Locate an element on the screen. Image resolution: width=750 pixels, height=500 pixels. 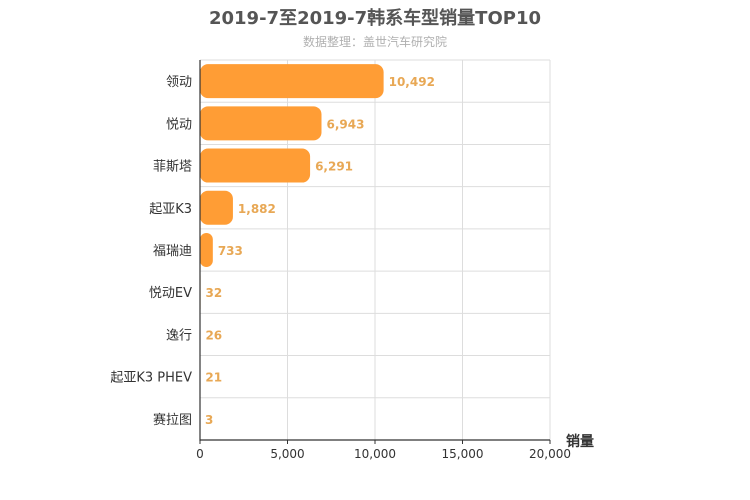
category-label: 赛拉图 is located at coordinates (172, 420).